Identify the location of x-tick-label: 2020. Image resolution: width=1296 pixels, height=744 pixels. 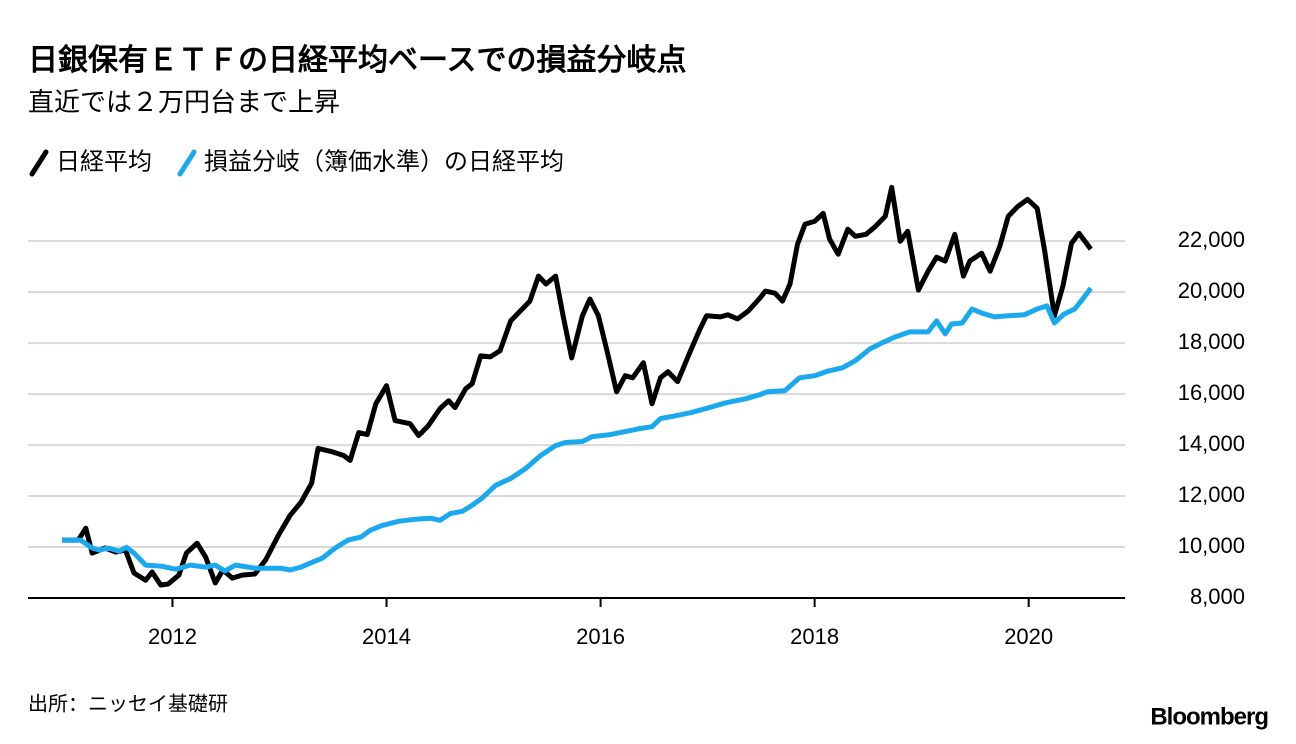
(1028, 636).